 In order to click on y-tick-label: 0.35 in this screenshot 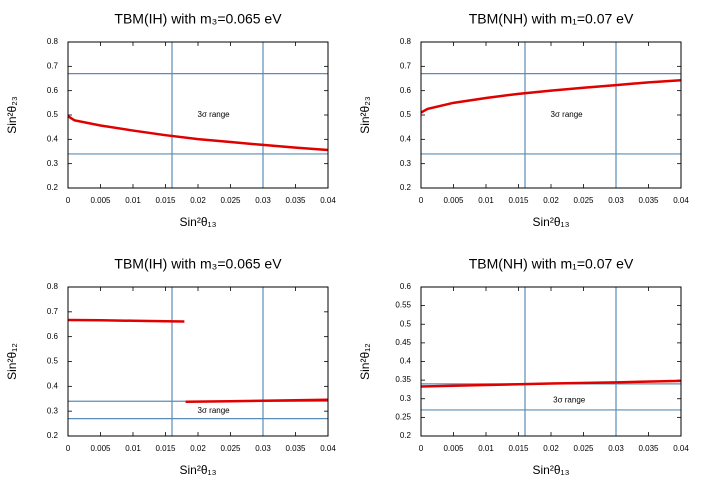, I will do `click(403, 379)`.